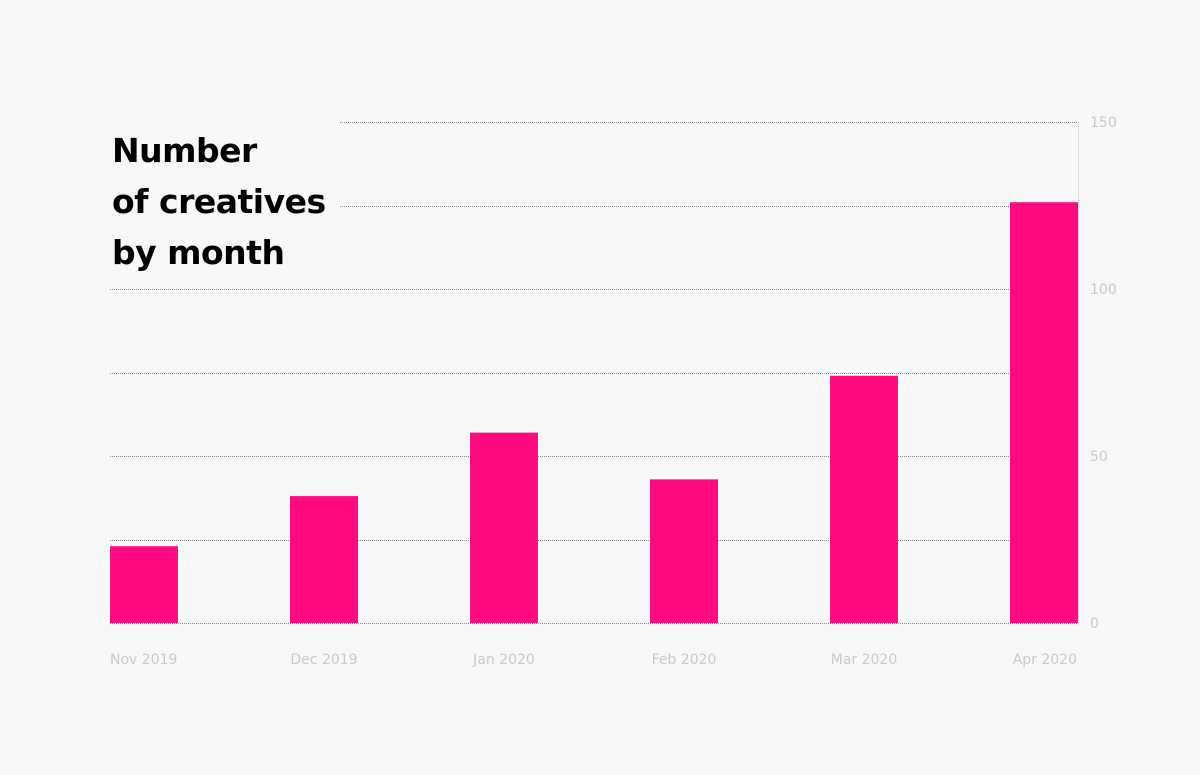 The width and height of the screenshot is (1200, 775). I want to click on bar-feb-2020, so click(684, 551).